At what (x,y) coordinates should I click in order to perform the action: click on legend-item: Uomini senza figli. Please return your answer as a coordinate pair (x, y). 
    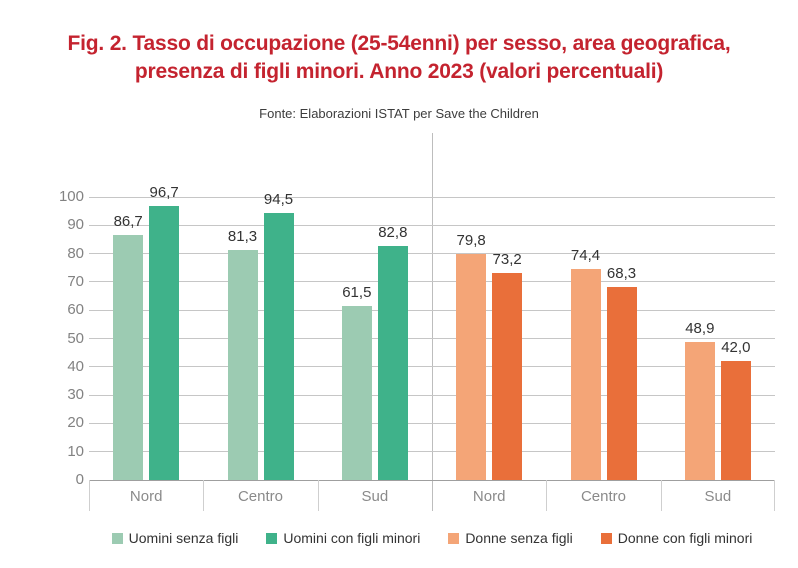
    Looking at the image, I should click on (175, 538).